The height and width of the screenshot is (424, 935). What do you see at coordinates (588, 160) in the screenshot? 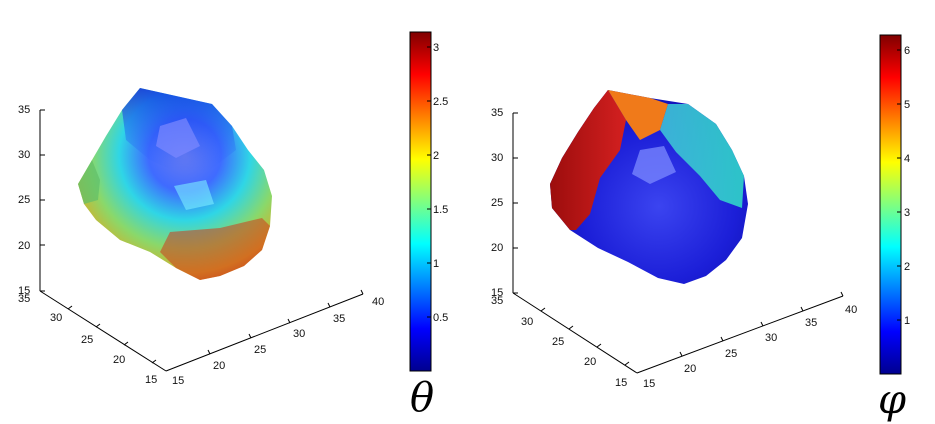
I see `phi-surface-red-region` at bounding box center [588, 160].